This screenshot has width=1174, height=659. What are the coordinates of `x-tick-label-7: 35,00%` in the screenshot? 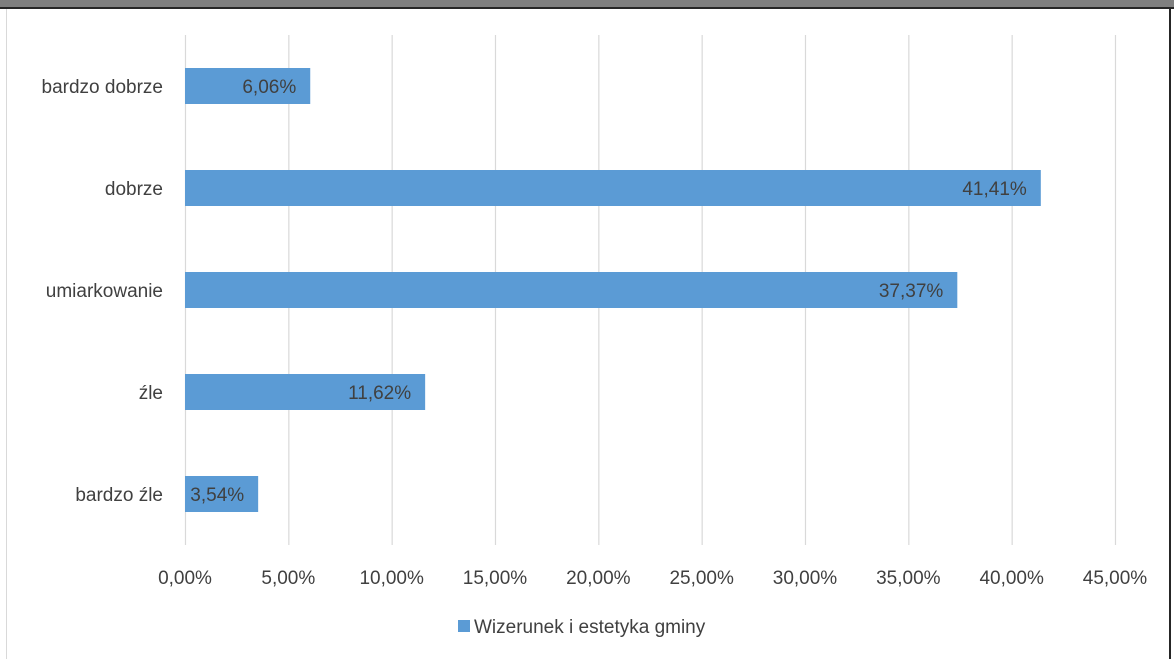 It's located at (908, 578).